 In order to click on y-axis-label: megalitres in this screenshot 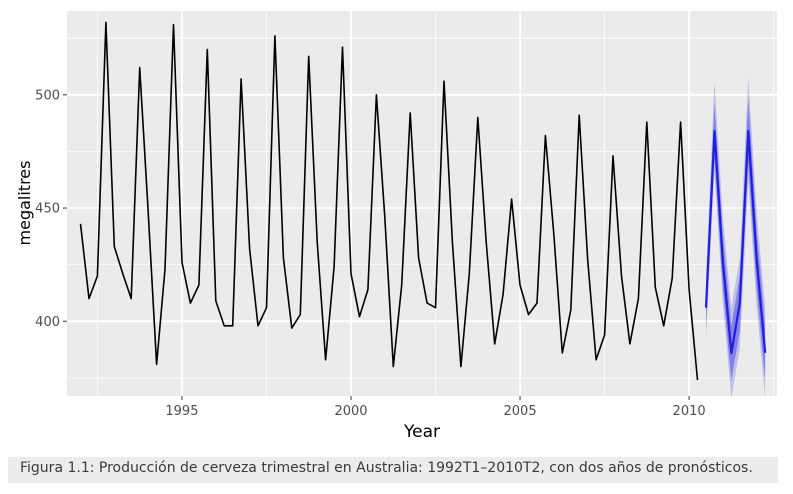, I will do `click(24, 203)`.